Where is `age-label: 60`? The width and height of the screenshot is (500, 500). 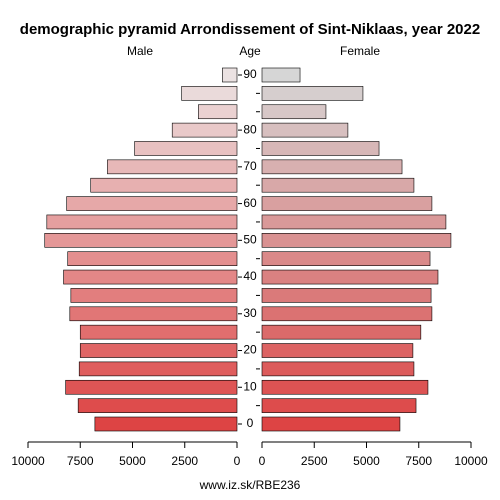
age-label: 60 is located at coordinates (250, 203).